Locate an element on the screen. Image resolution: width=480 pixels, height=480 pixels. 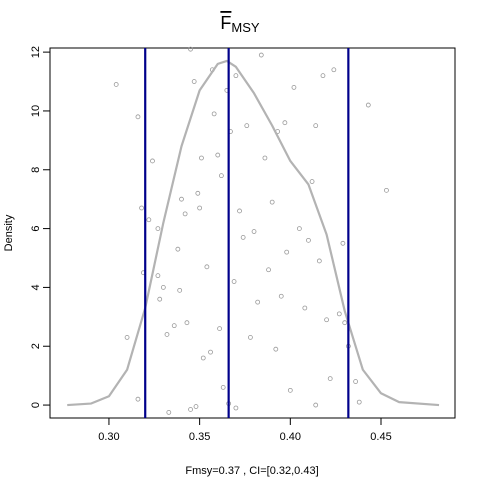
y-tick-label: 2 is located at coordinates (36, 346).